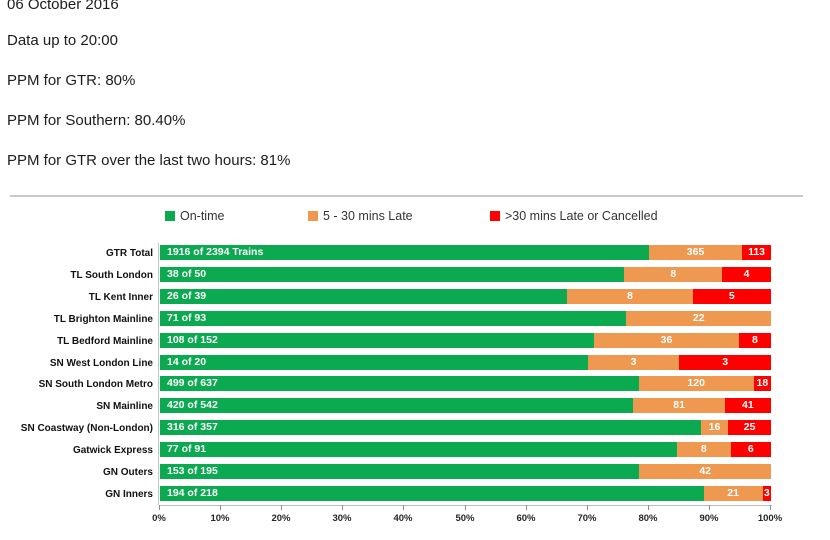 The height and width of the screenshot is (540, 830). Describe the element at coordinates (698, 318) in the screenshot. I see `bar-value-label: 22` at that location.